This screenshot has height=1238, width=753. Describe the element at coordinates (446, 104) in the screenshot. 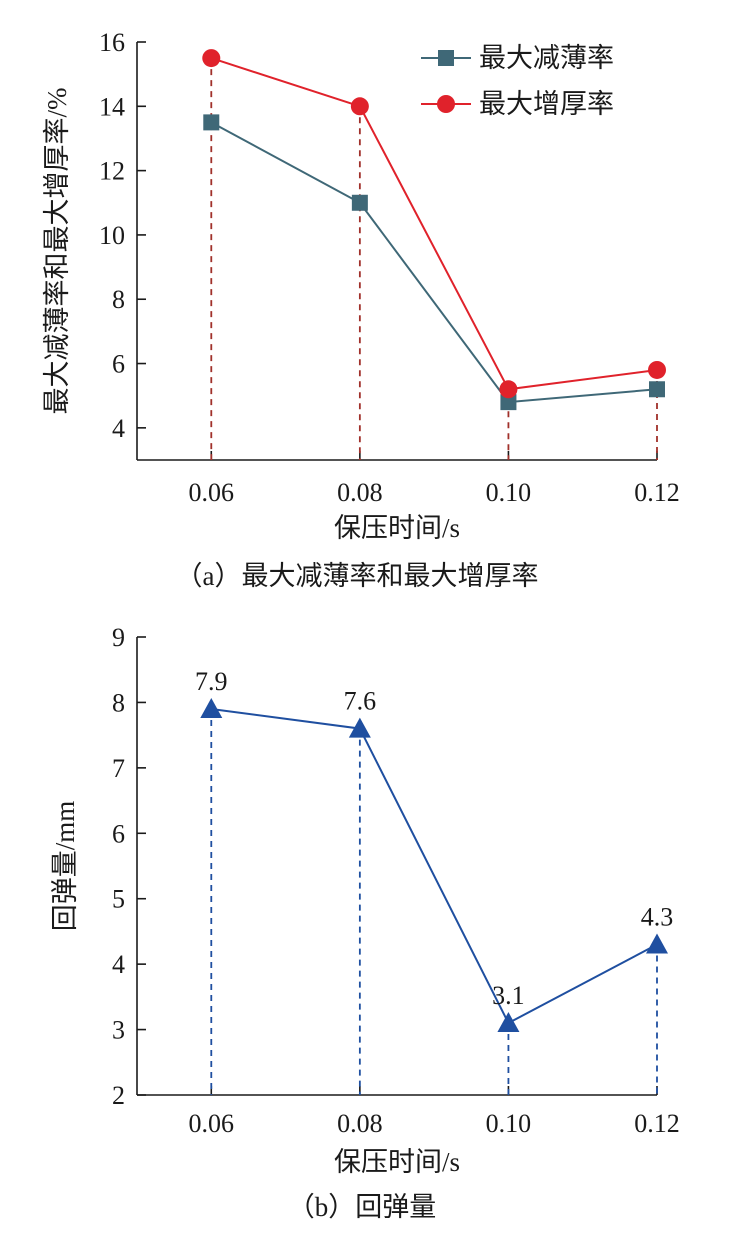

I see `legend-marker-circle` at that location.